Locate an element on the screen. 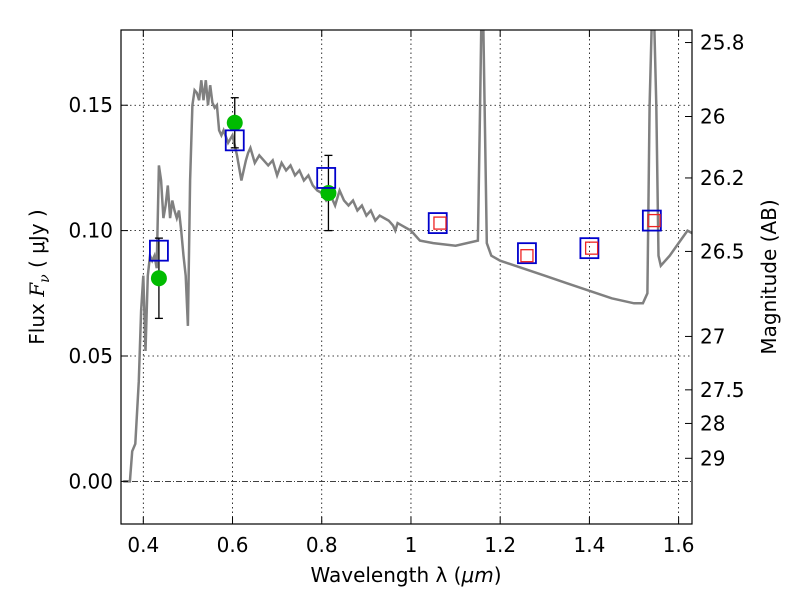 This screenshot has width=800, height=600. x-tick-label: 1 is located at coordinates (411, 545).